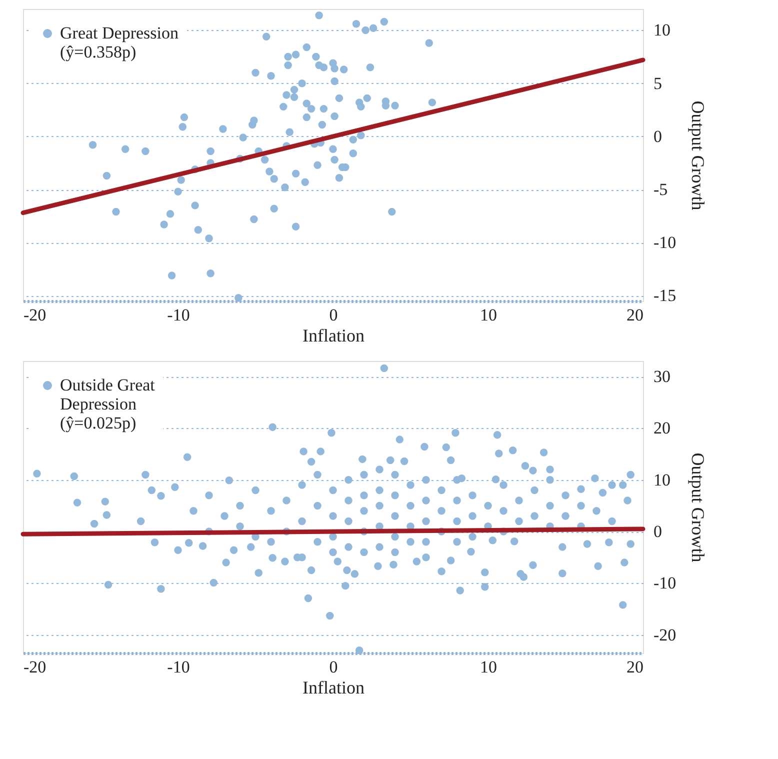 This screenshot has height=759, width=778. I want to click on legend-label: Outside Great Depression (ŷ=0.025p), so click(108, 404).